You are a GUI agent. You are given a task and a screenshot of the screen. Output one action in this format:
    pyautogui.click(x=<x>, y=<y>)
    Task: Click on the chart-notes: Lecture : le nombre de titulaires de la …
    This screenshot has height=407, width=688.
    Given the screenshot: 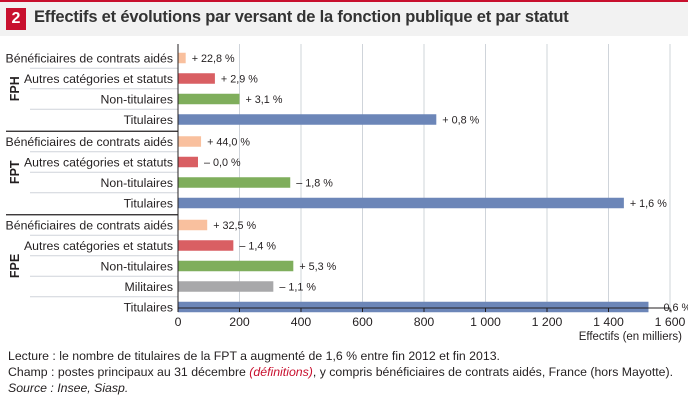 What is the action you would take?
    pyautogui.click(x=340, y=372)
    